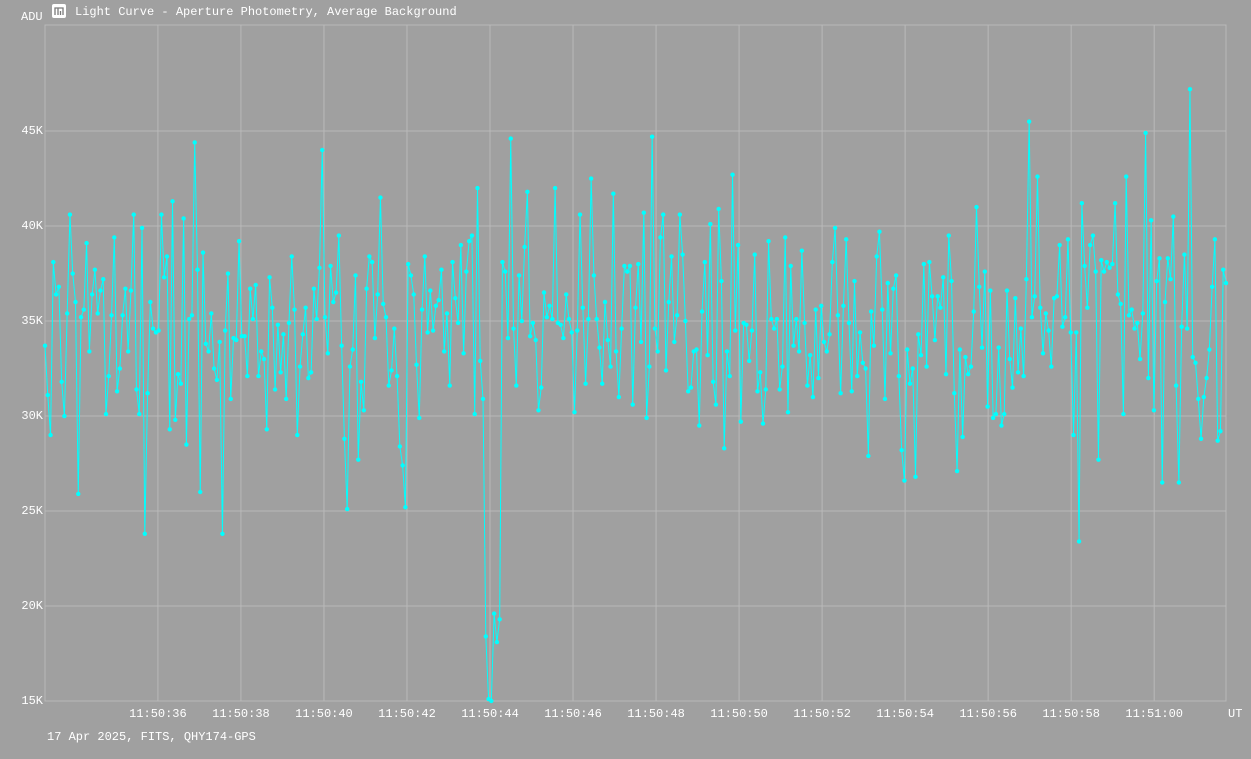  What do you see at coordinates (59, 11) in the screenshot?
I see `app-icon` at bounding box center [59, 11].